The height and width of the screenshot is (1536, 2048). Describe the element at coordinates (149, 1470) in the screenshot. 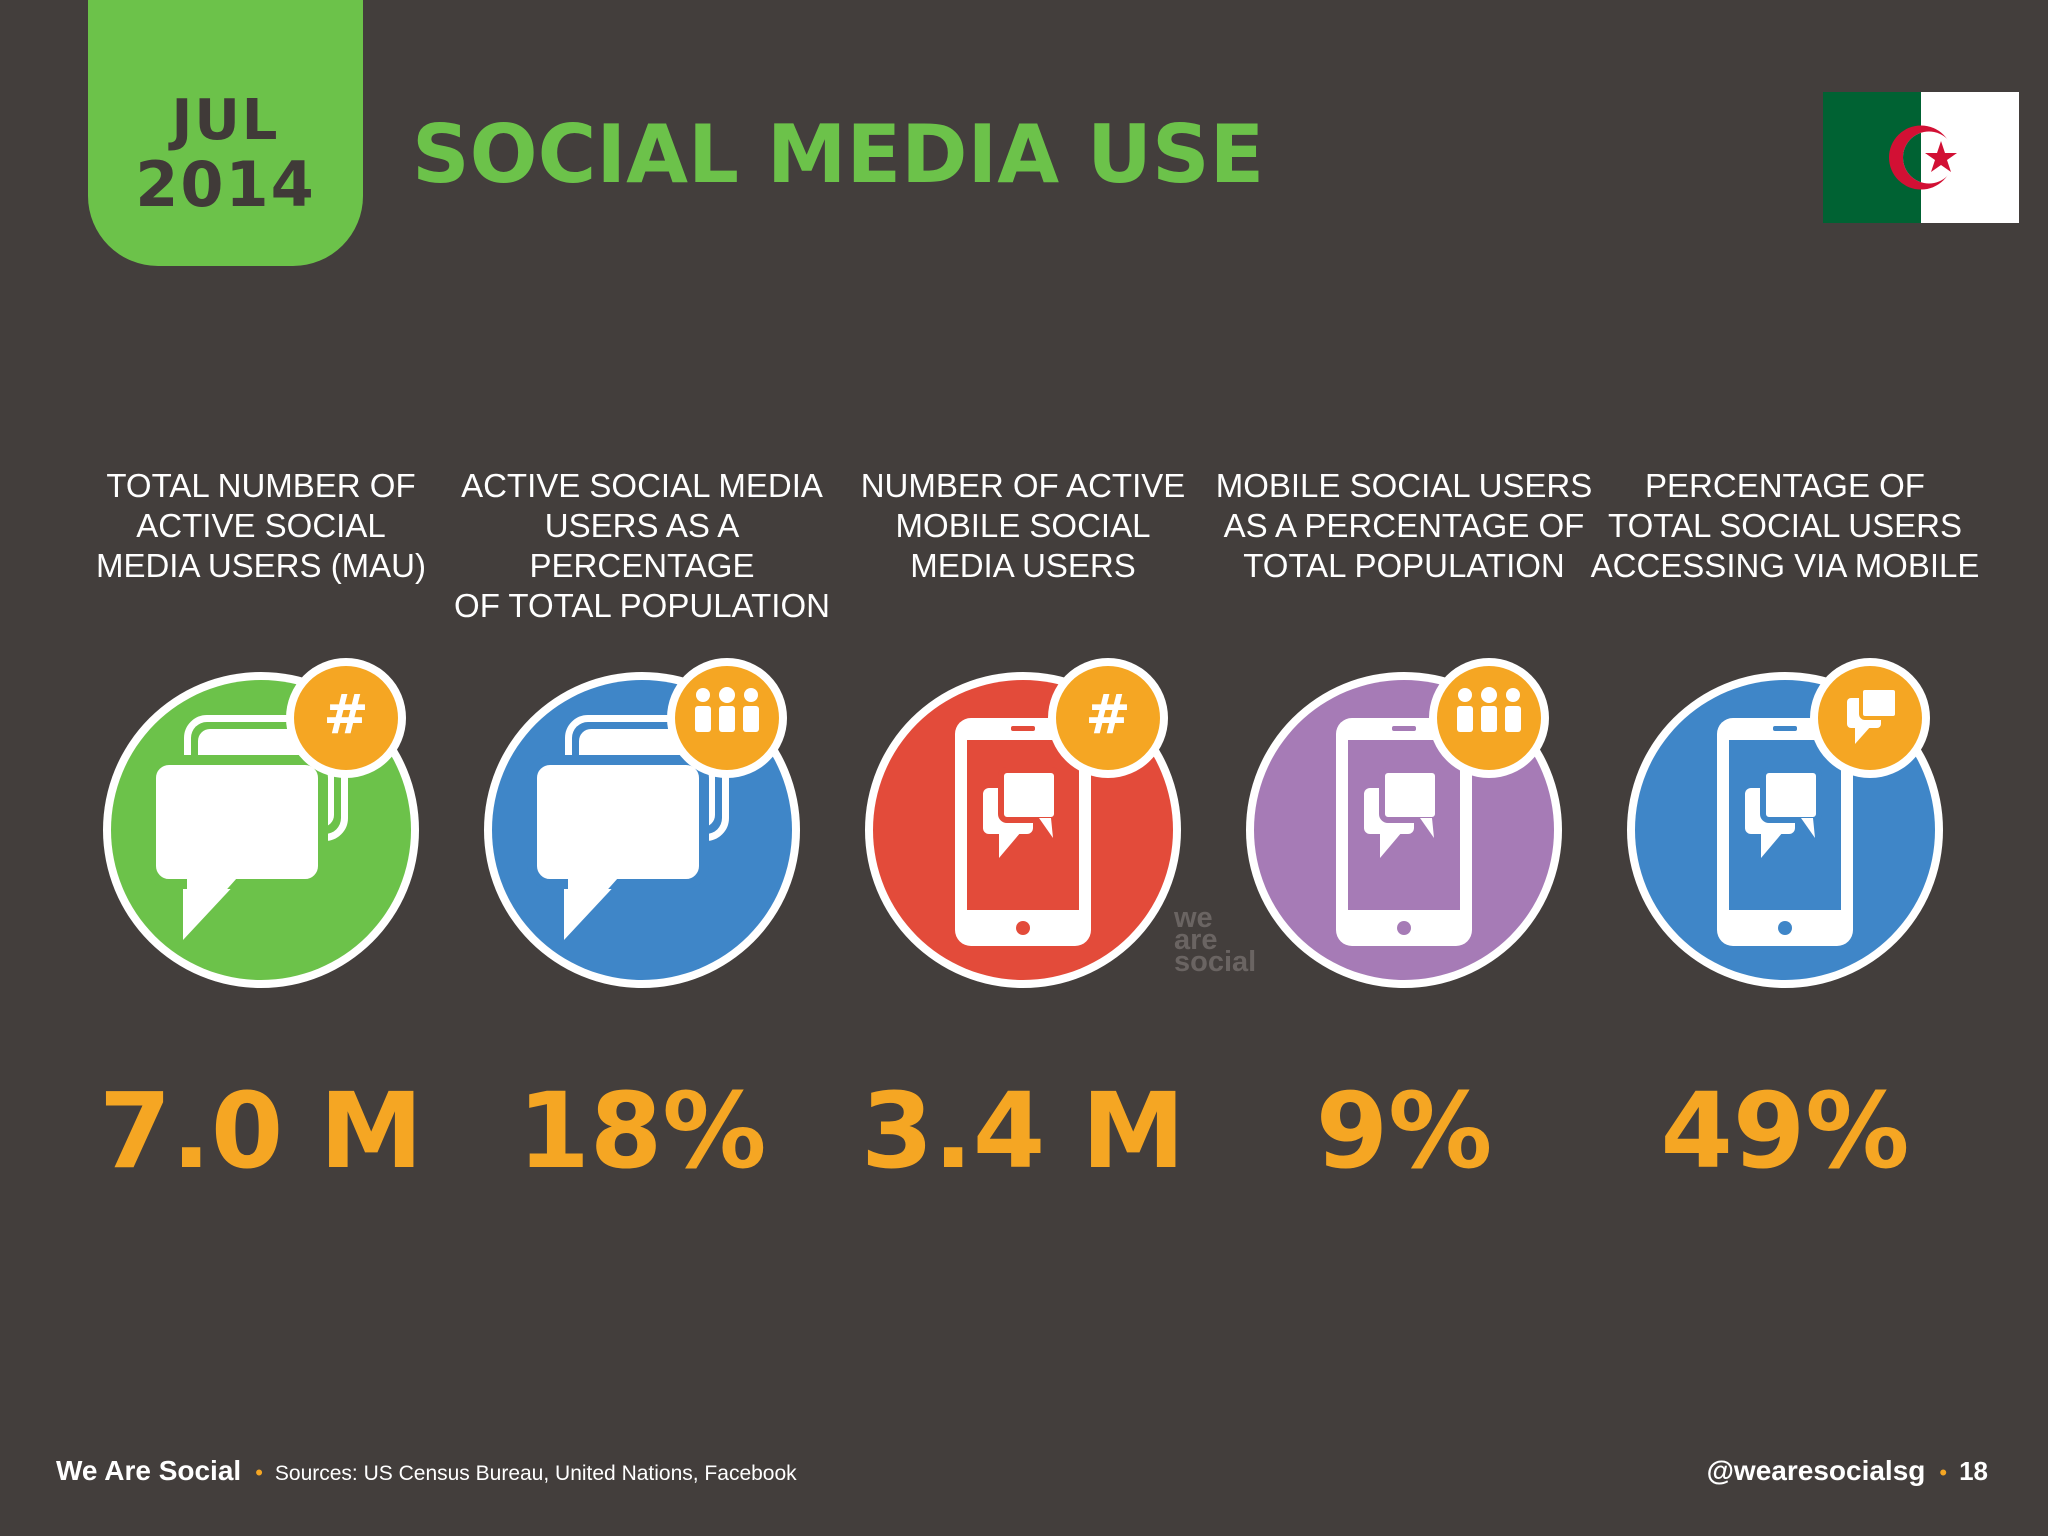

I see `footer-brand: We Are Social` at that location.